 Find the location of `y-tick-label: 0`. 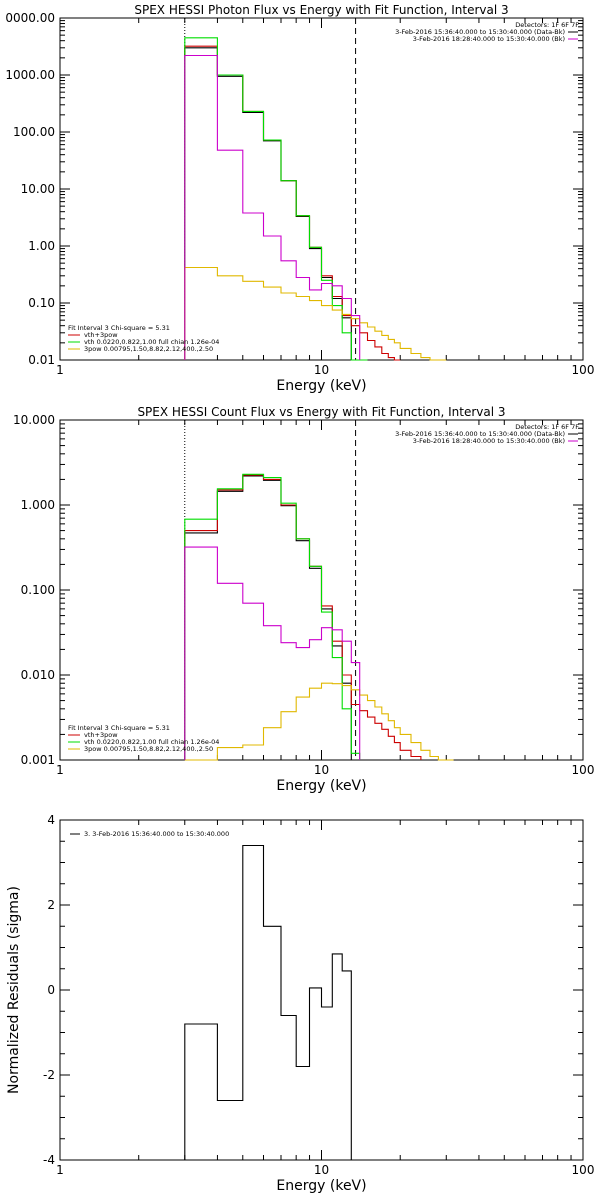

y-tick-label: 0 is located at coordinates (51, 990).